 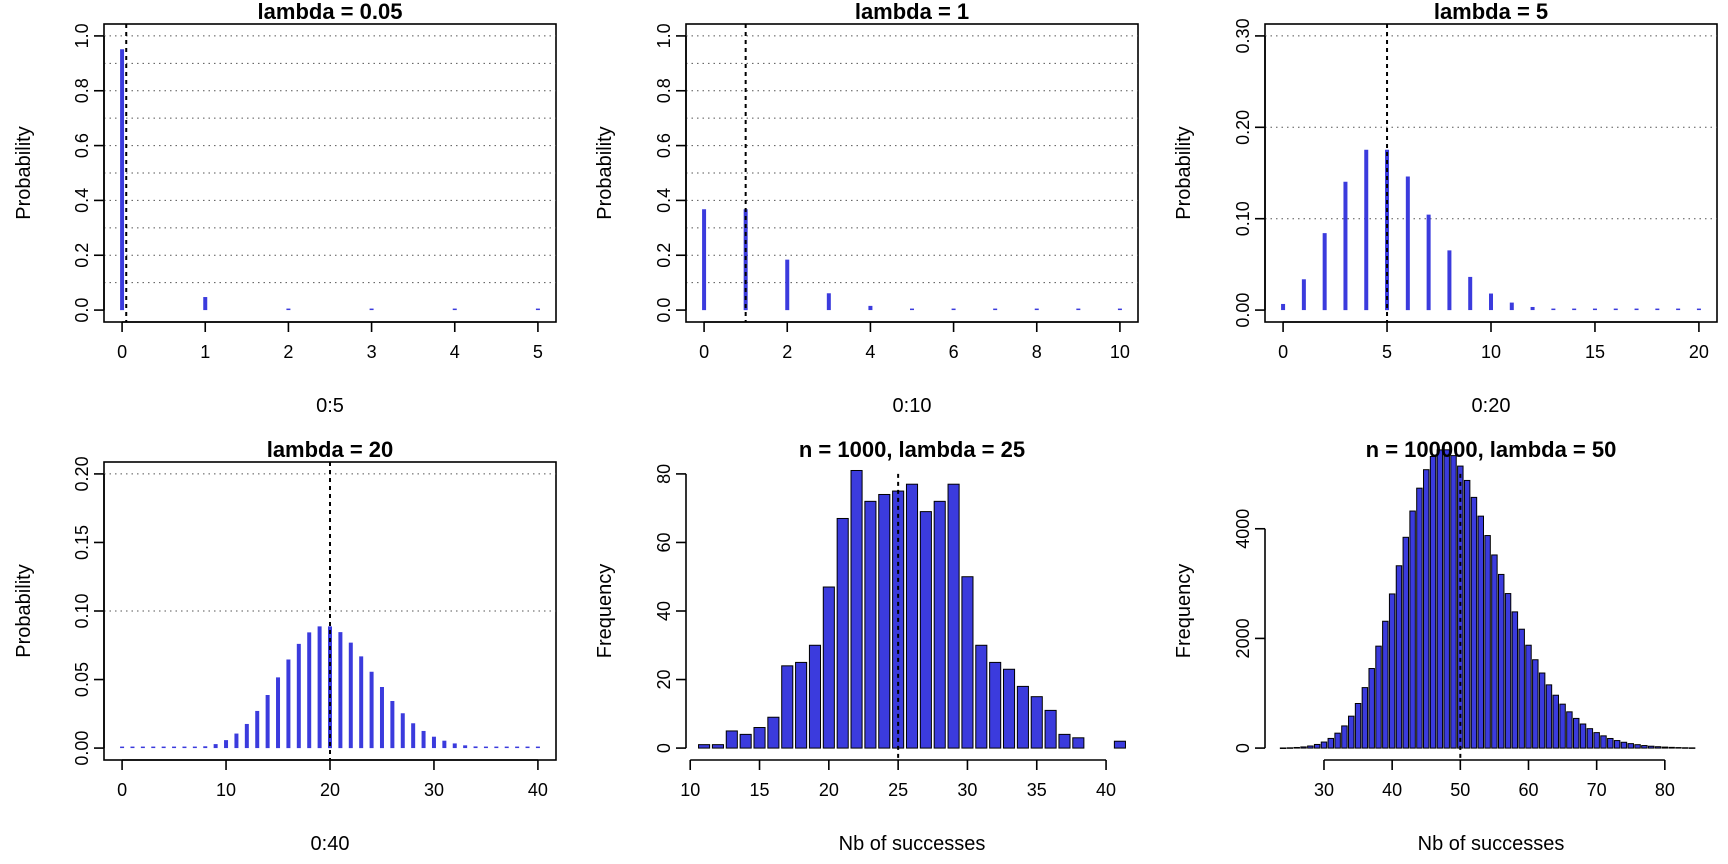 I want to click on y-tick-label: 0.30, so click(x=1243, y=35).